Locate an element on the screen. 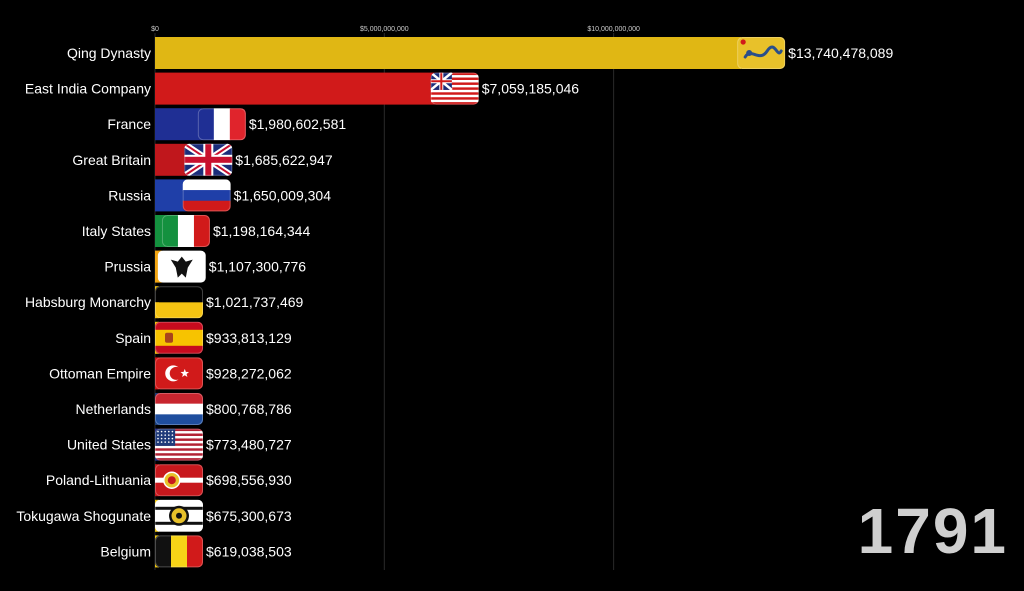 The width and height of the screenshot is (1024, 591). bar-row: Netherlands $800,768,786 is located at coordinates (184, 409).